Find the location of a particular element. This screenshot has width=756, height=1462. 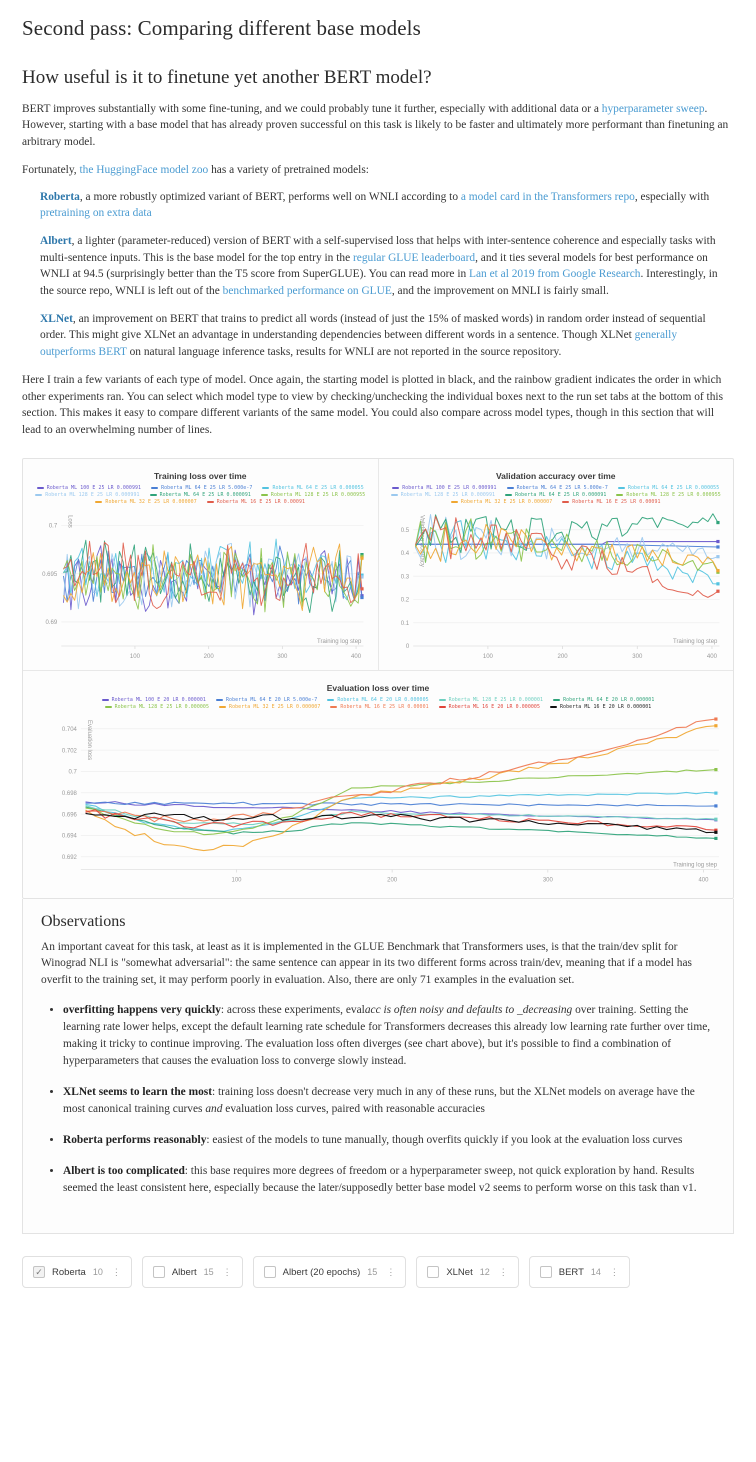

legend-item: Roberta ML 16 E 20 LR 0.000001 is located at coordinates (600, 707).